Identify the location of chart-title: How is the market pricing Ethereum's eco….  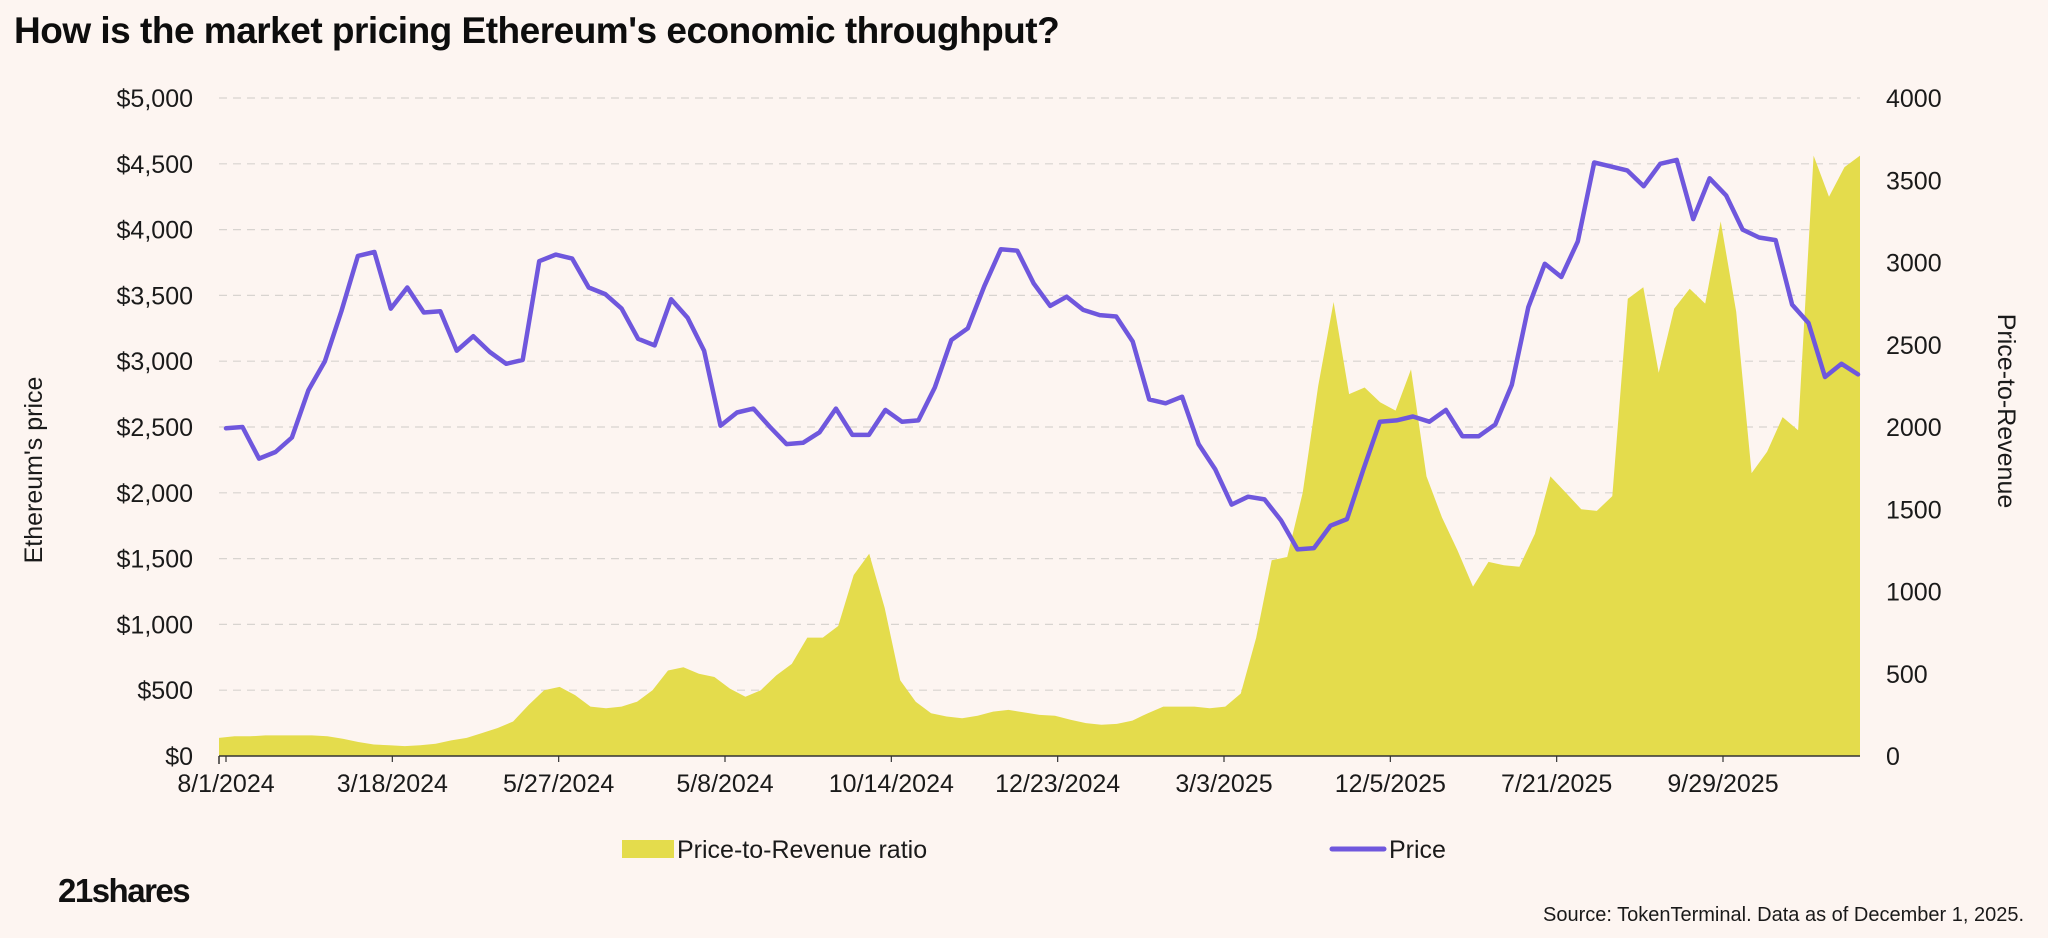
(537, 30).